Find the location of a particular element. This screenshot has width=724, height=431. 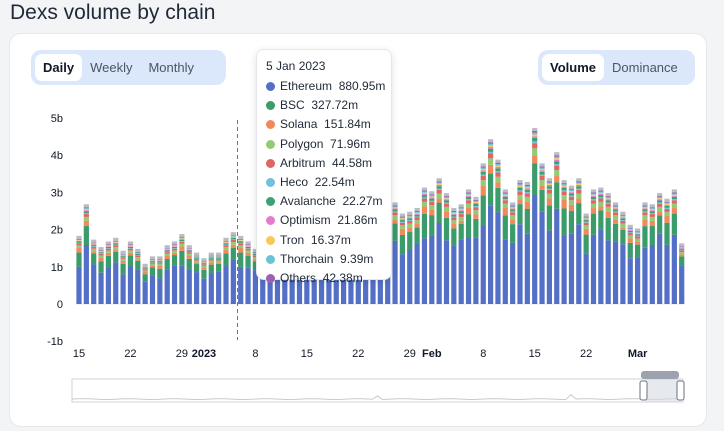

tab-volume: Volume is located at coordinates (573, 67).